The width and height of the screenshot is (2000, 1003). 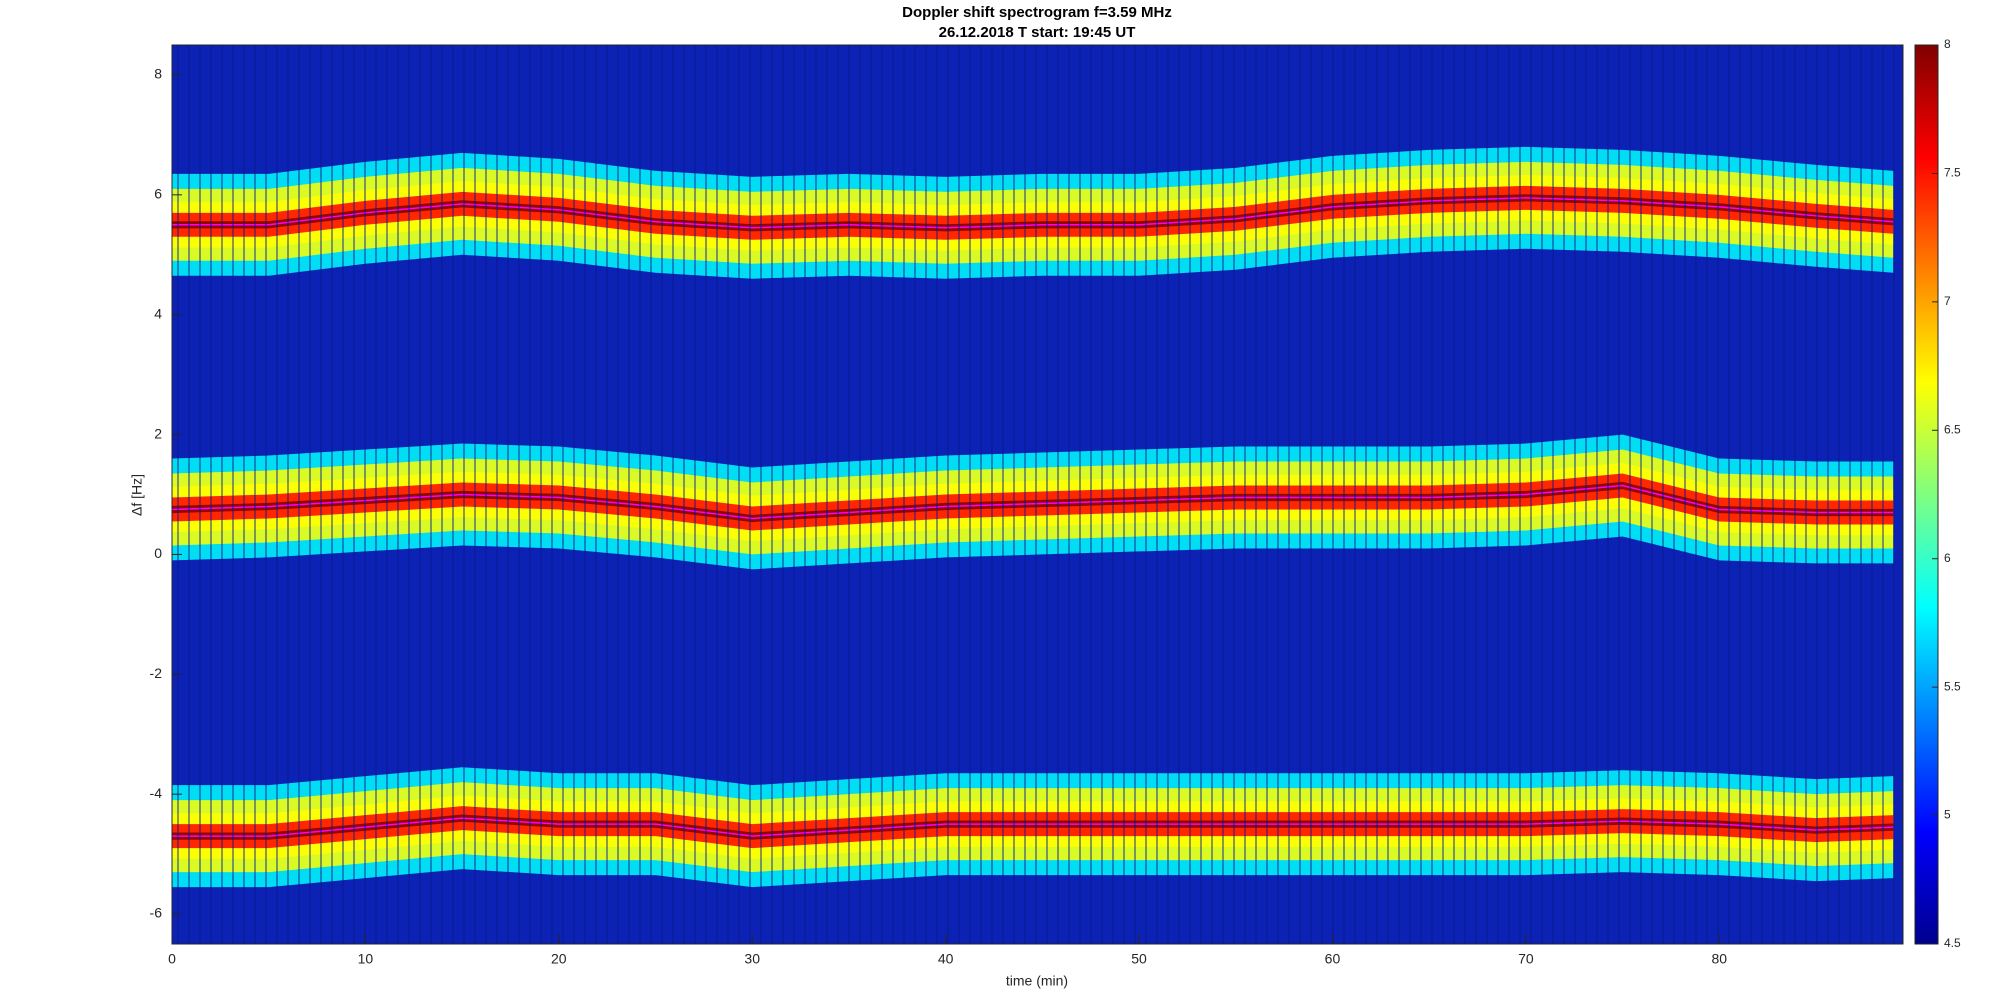 What do you see at coordinates (1139, 959) in the screenshot?
I see `x-tick-label: 50` at bounding box center [1139, 959].